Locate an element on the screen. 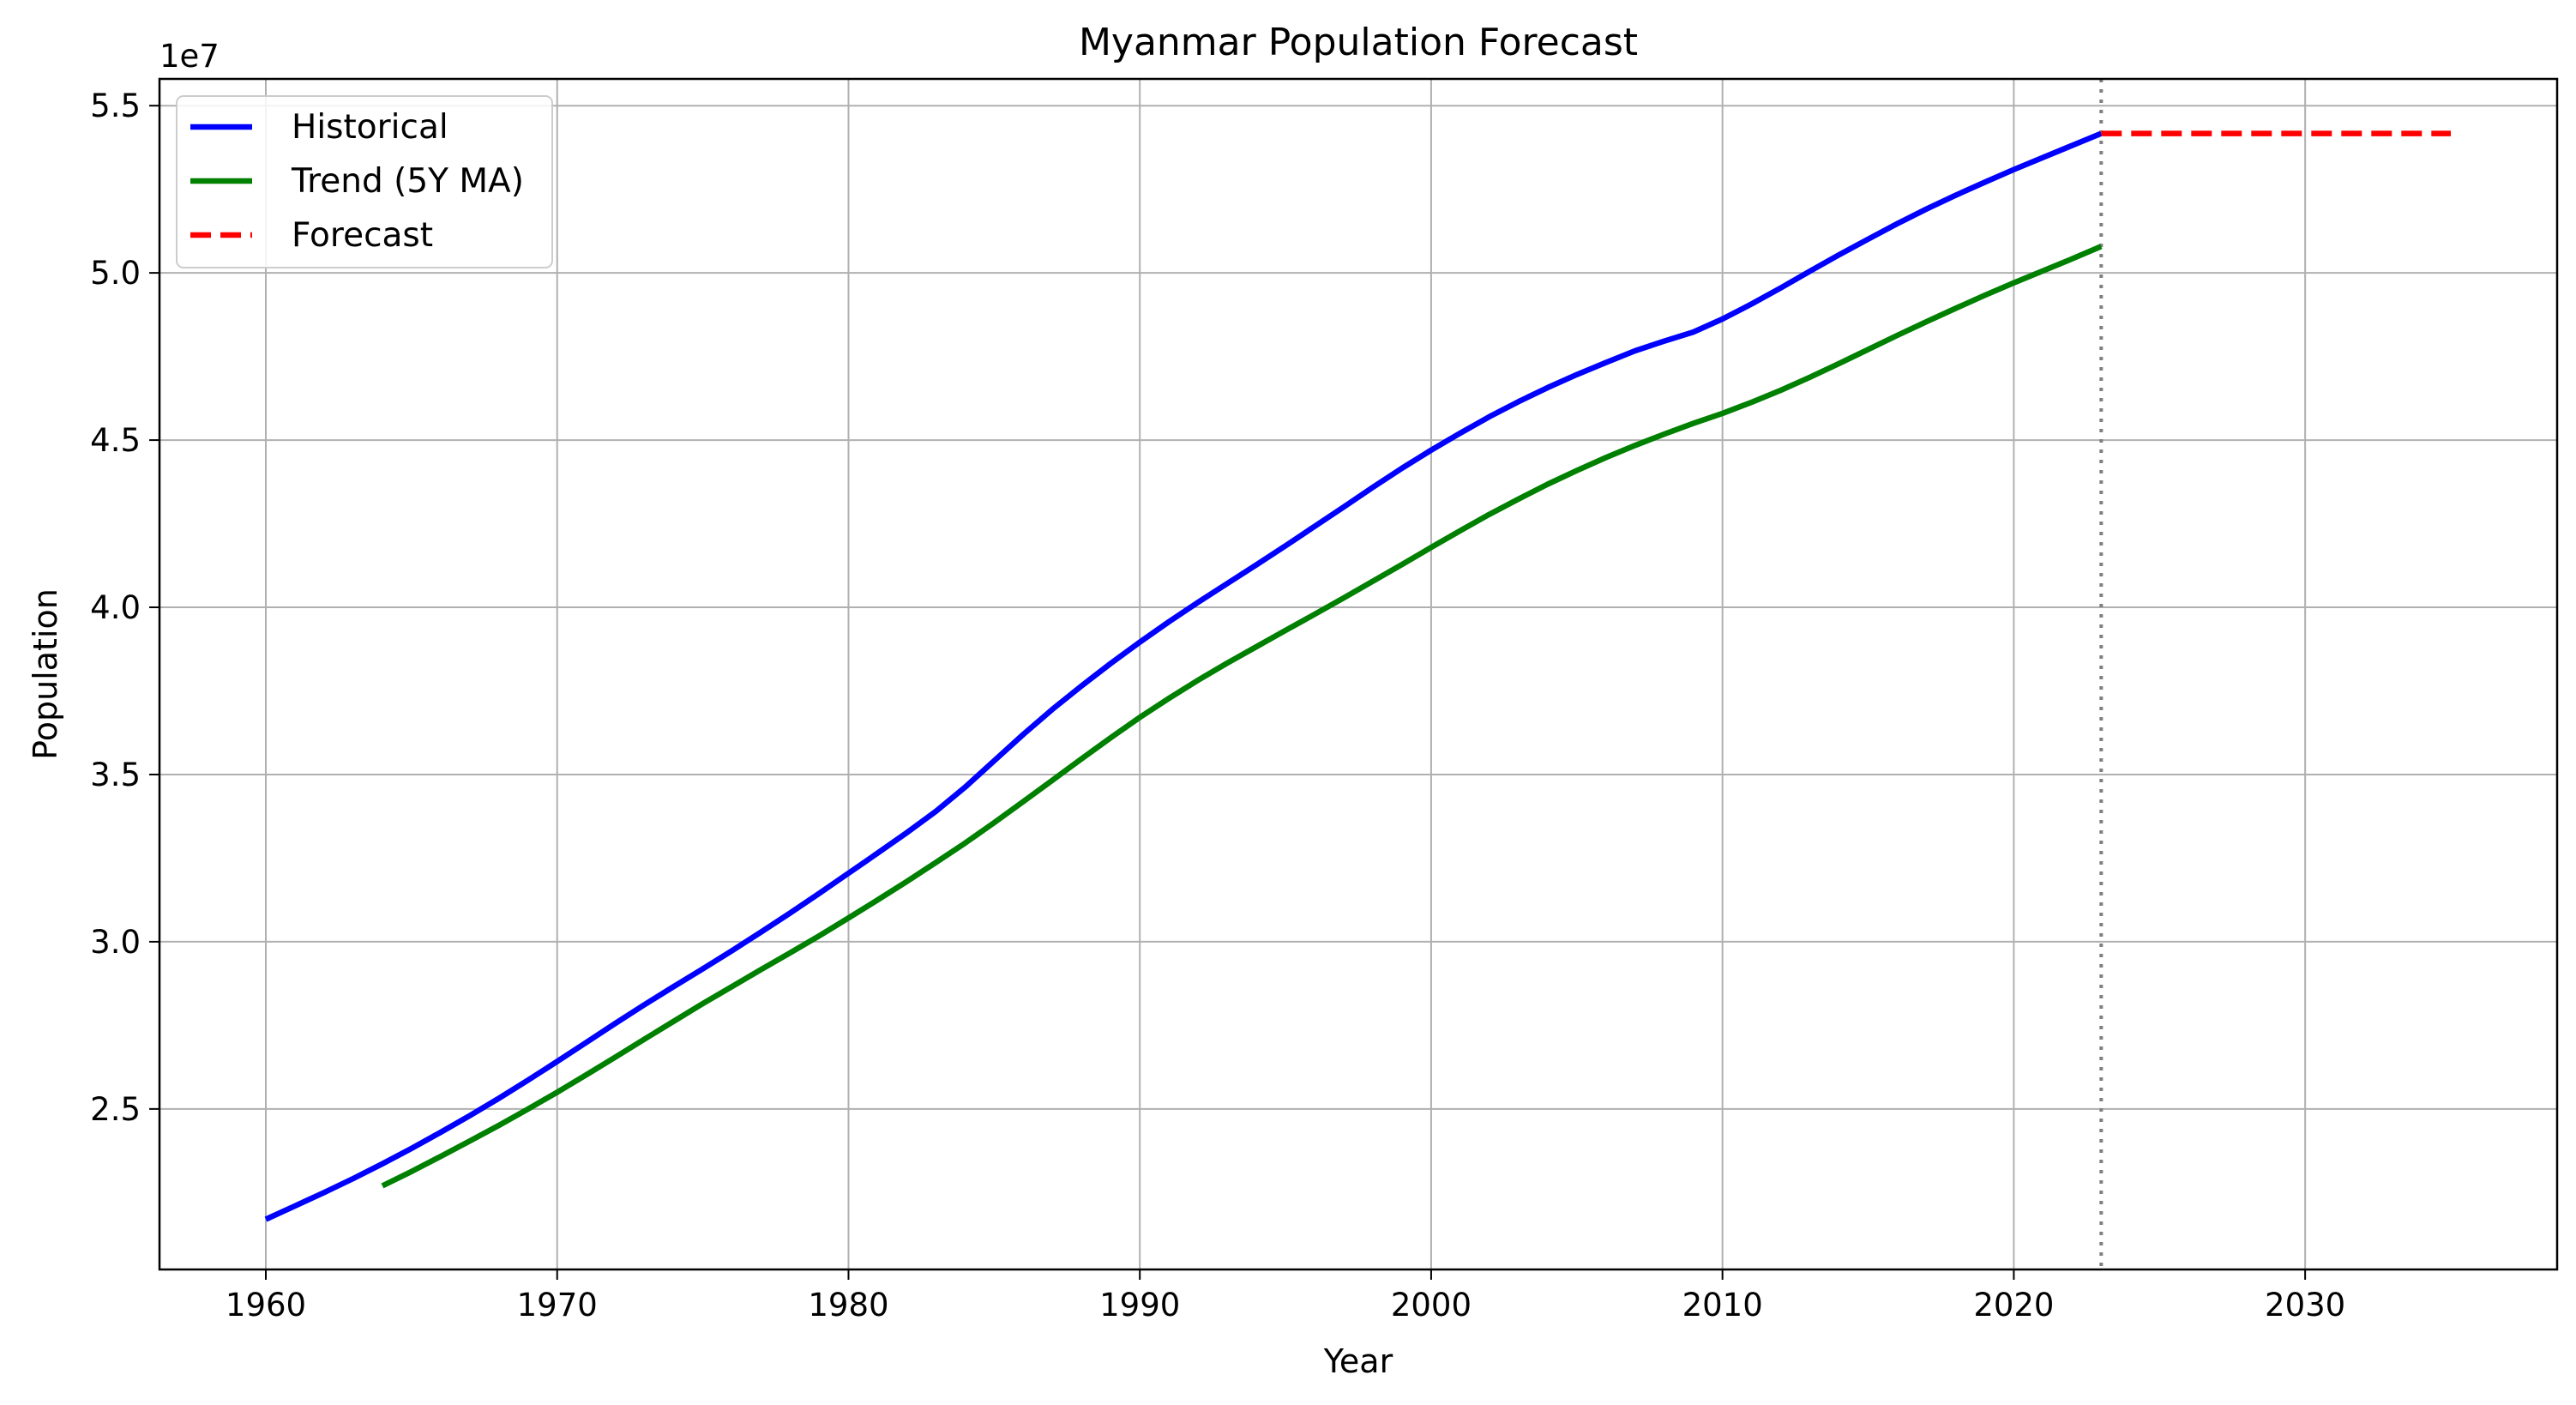 The height and width of the screenshot is (1405, 2576). chart-title: Myanmar Population Forecast is located at coordinates (1358, 42).